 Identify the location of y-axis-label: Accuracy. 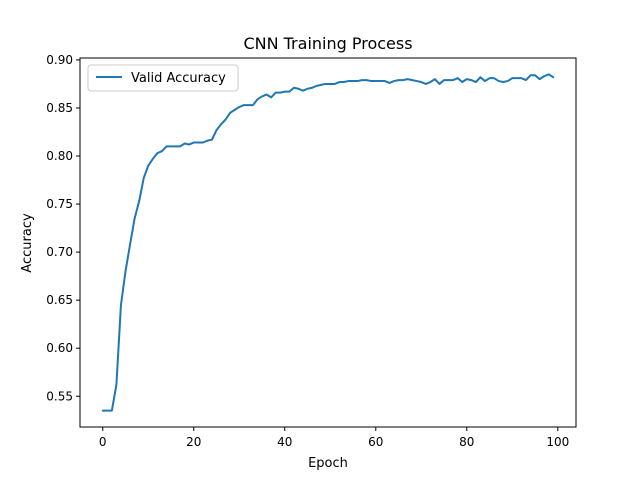
(27, 243).